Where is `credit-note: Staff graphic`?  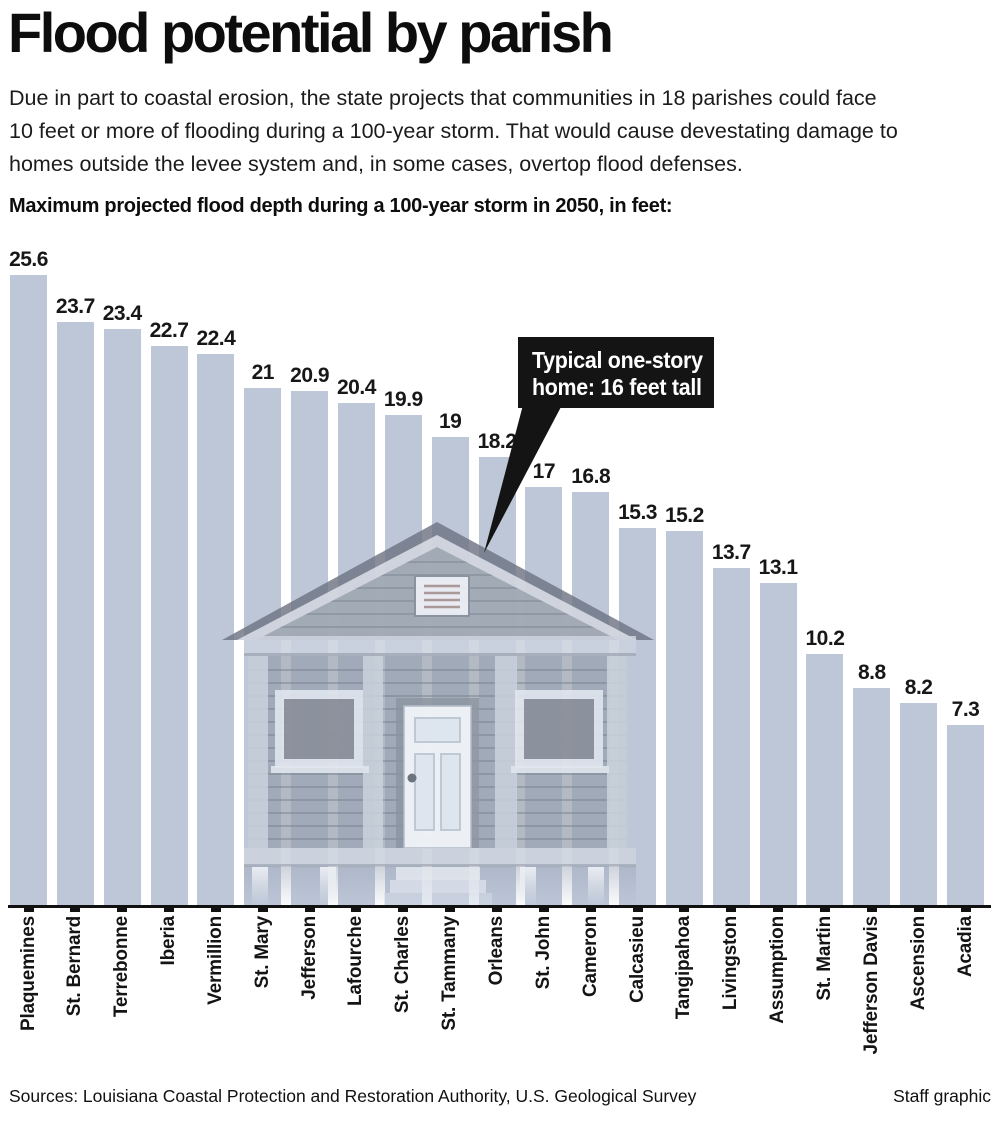
credit-note: Staff graphic is located at coordinates (942, 1096).